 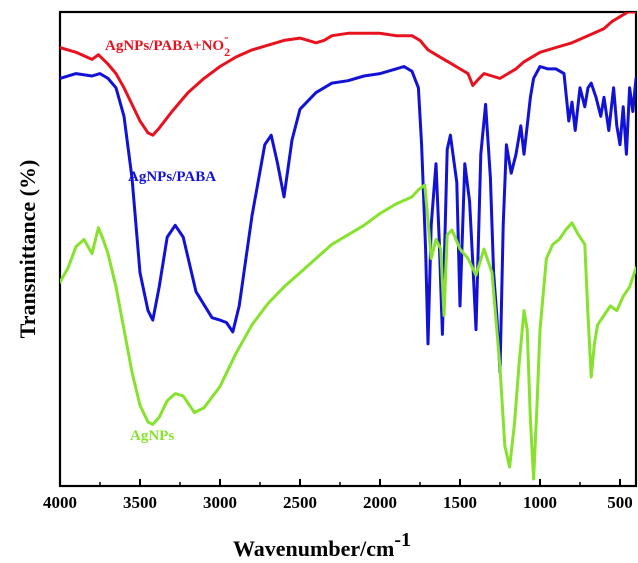 What do you see at coordinates (338, 495) in the screenshot?
I see `x-ticks: 4000 3500 3000 2500 2000 1500 1000 500` at bounding box center [338, 495].